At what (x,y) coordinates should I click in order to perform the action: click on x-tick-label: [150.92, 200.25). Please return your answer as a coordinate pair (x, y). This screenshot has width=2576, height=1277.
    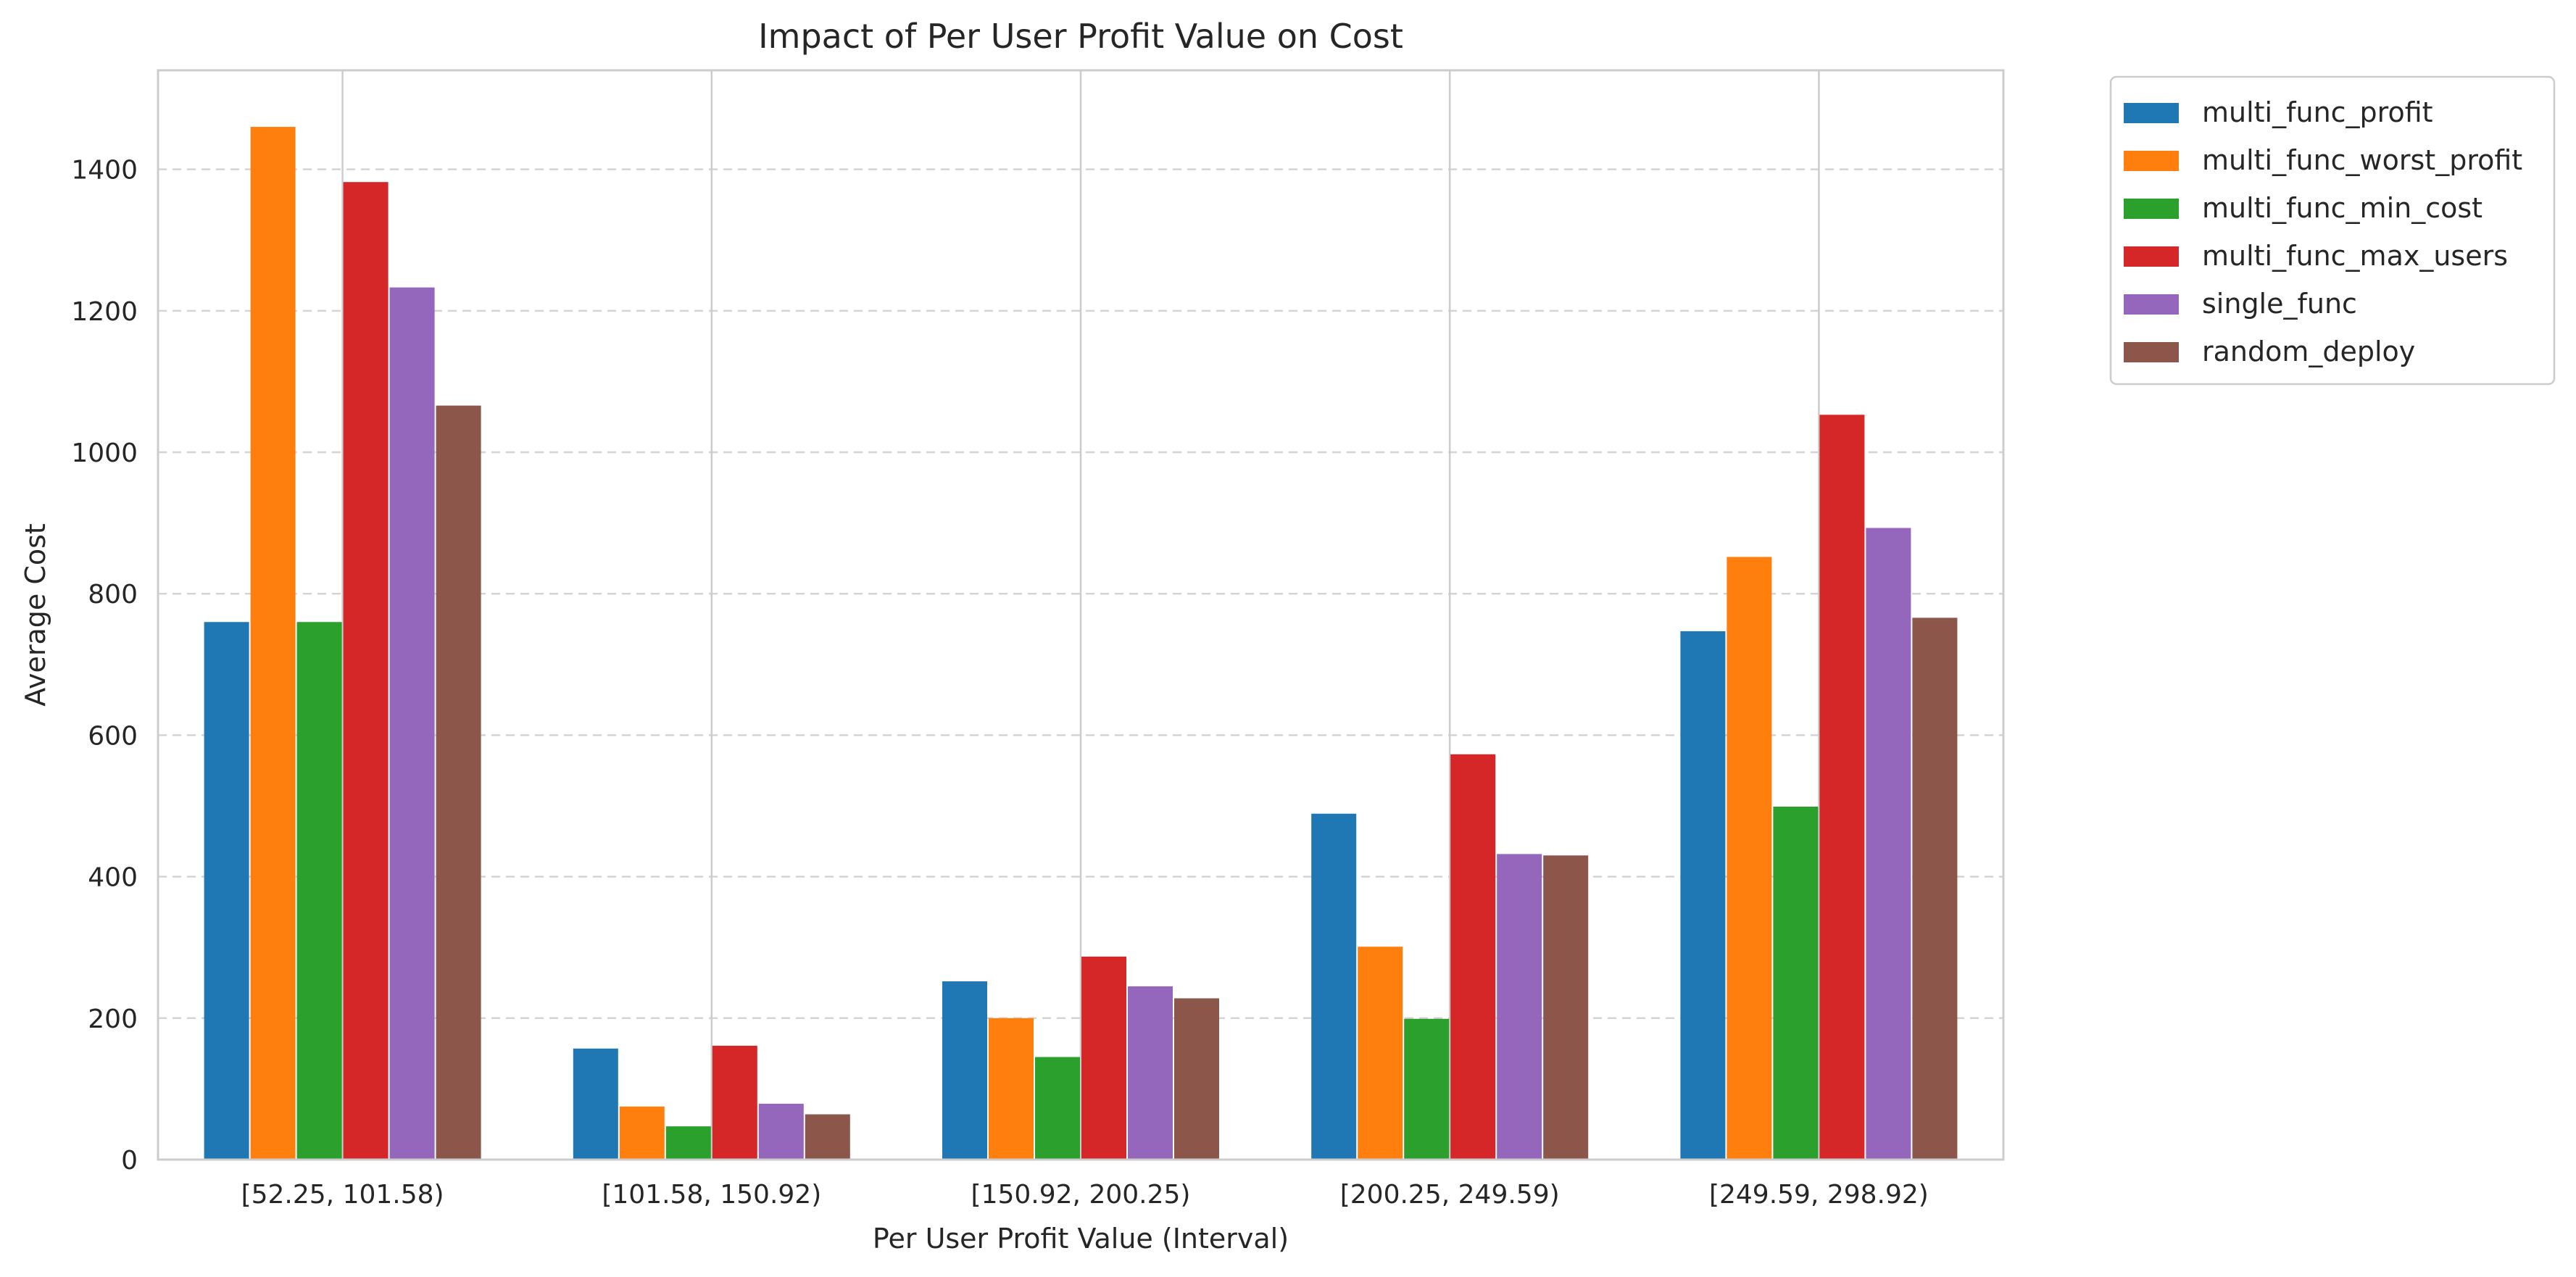
    Looking at the image, I should click on (1081, 1195).